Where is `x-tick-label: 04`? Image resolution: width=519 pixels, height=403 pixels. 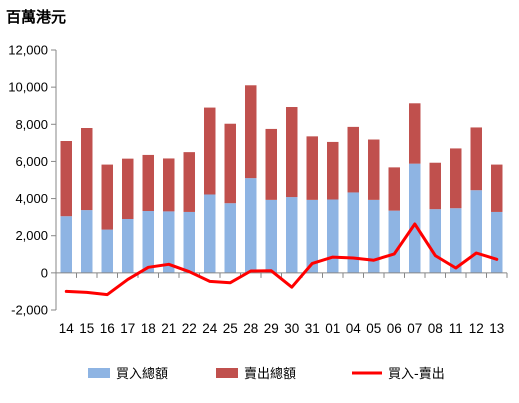
x-tick-label: 04 is located at coordinates (354, 328).